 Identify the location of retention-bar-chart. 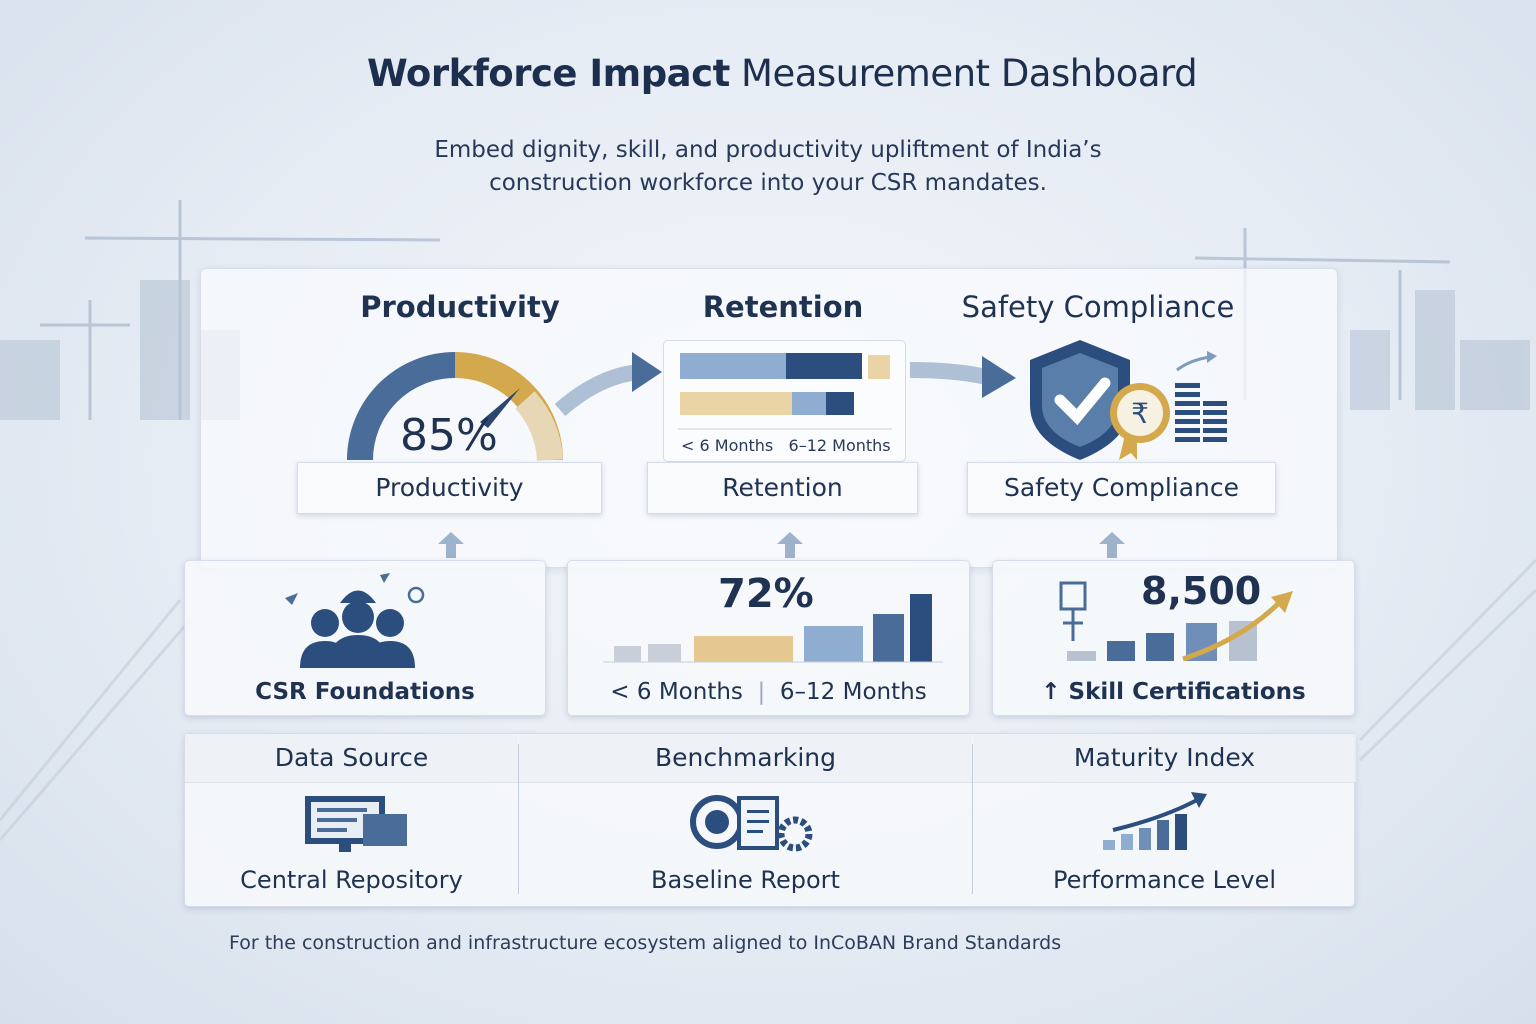
(773, 628).